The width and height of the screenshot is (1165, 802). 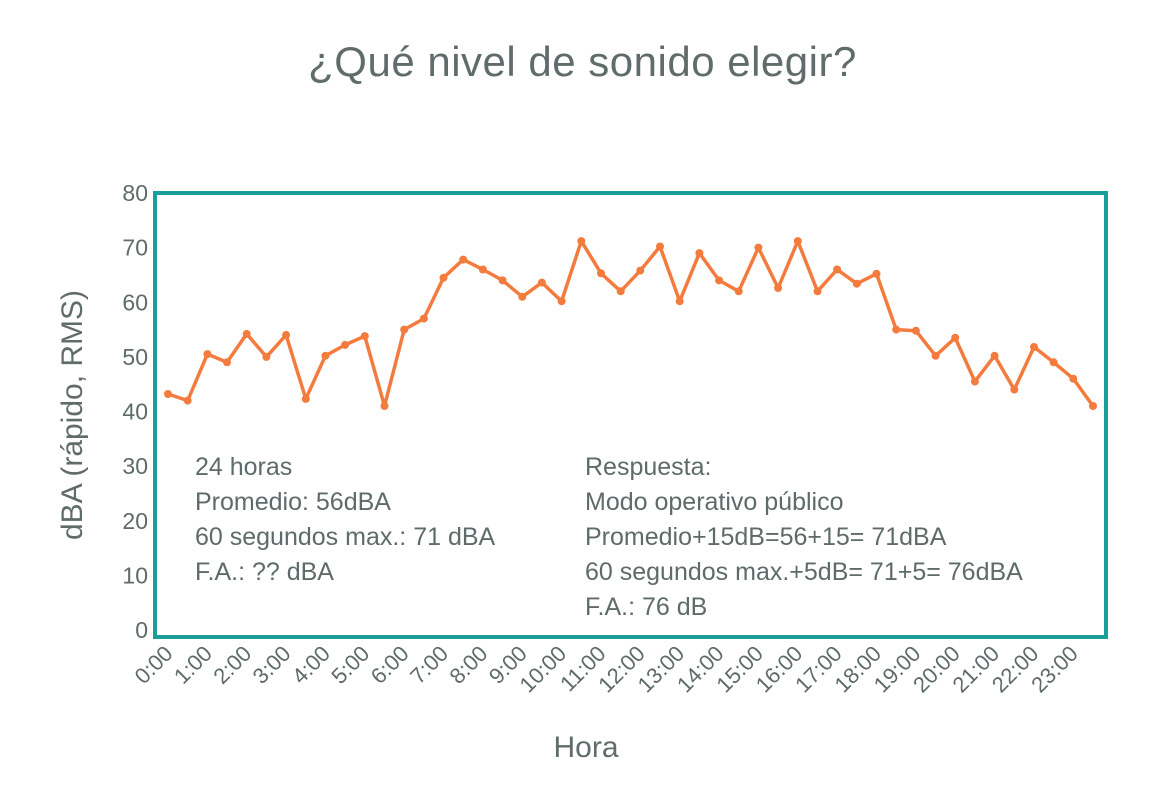 I want to click on y-axis-label: dBA (rápido, RMS), so click(x=72, y=415).